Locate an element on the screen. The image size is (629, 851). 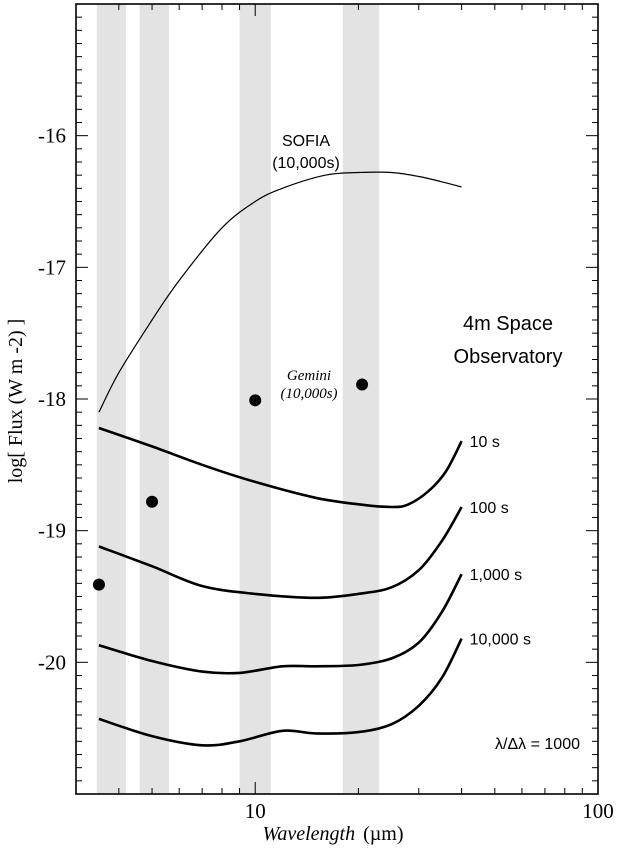
y-tick-label: -17 is located at coordinates (52, 267).